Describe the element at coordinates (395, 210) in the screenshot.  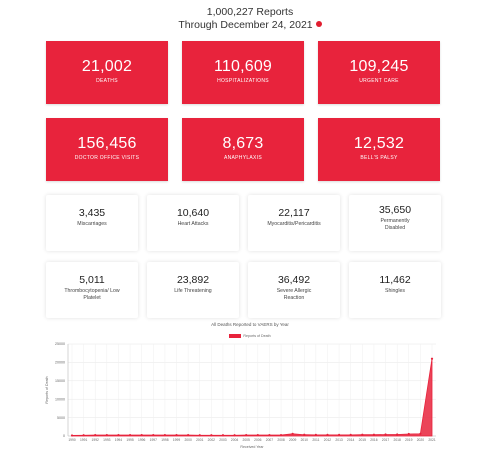
I see `permanently-disabled-value: 35,650` at that location.